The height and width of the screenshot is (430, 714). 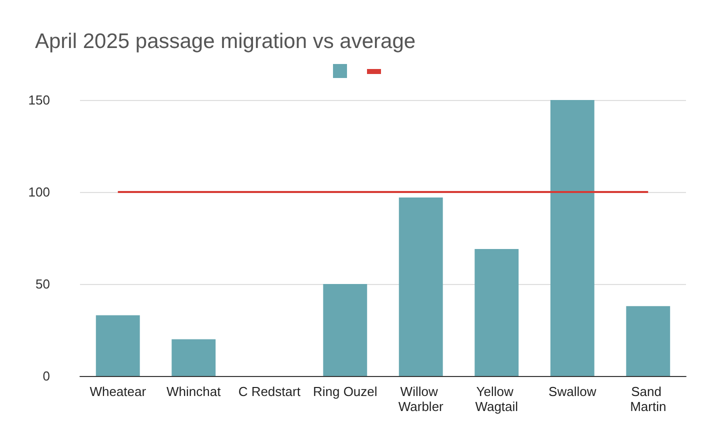 What do you see at coordinates (421, 399) in the screenshot?
I see `x-tick-label: Willow Warbler` at bounding box center [421, 399].